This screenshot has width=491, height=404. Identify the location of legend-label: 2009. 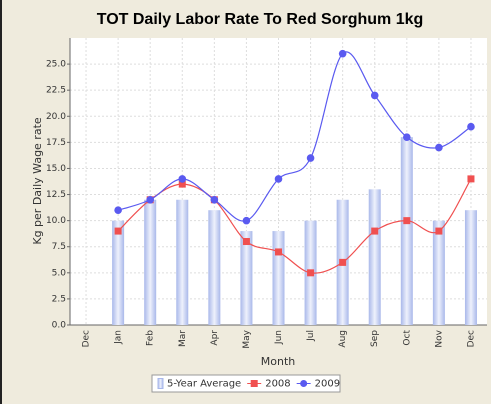
(327, 384).